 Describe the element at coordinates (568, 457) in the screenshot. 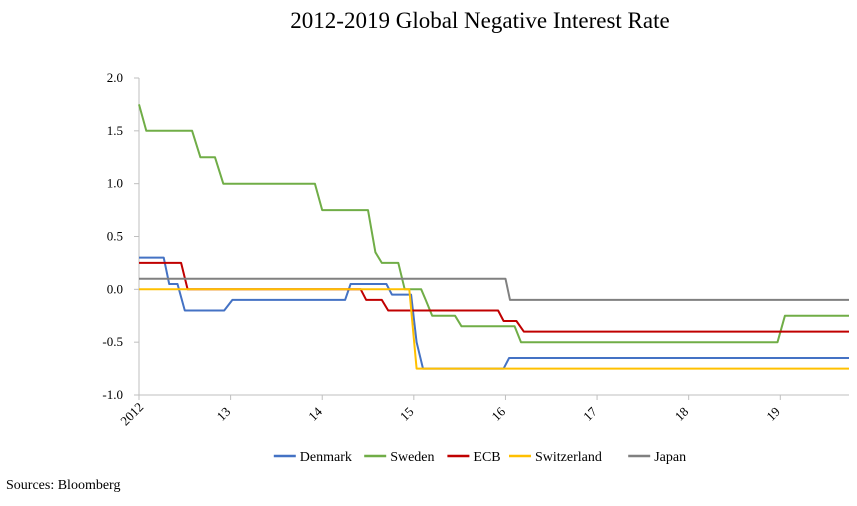

I see `legend-label-switzerland: Switzerland` at that location.